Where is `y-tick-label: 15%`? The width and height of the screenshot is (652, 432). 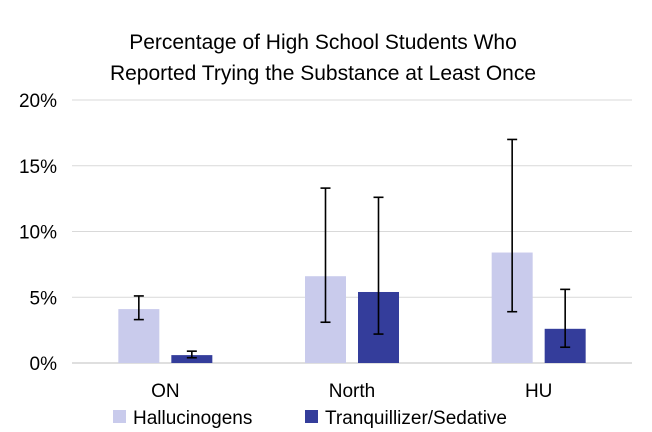
y-tick-label: 15% is located at coordinates (38, 167).